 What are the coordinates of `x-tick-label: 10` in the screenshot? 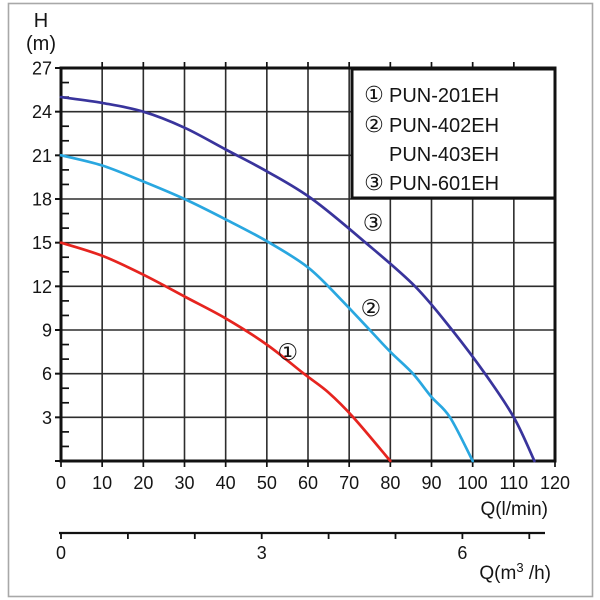 It's located at (102, 483).